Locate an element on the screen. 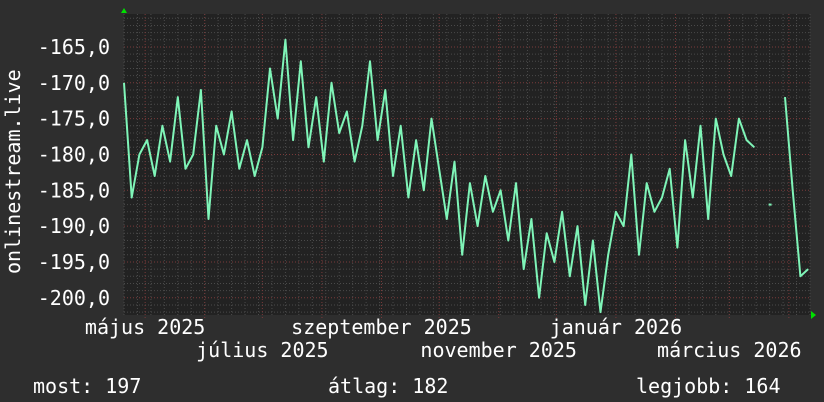 This screenshot has height=402, width=824. y-tick-label: -175,0 is located at coordinates (74, 119).